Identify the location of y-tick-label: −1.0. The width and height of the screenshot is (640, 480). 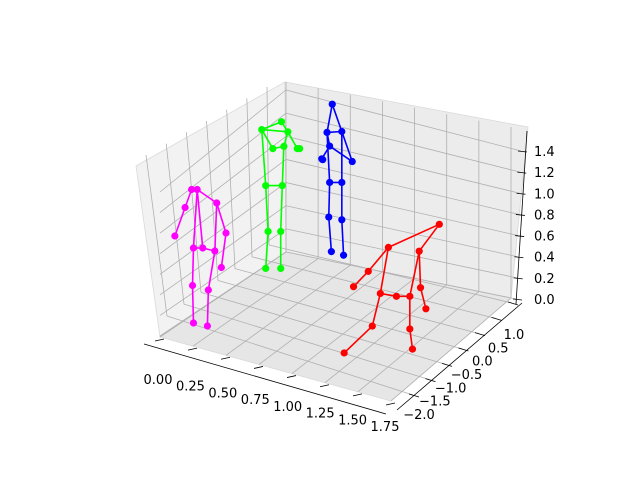
(451, 388).